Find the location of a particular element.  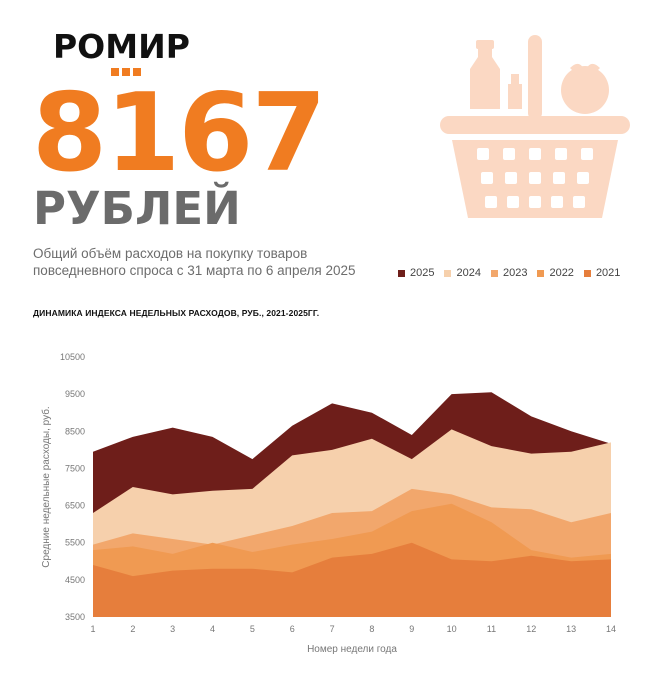

y-tick-label: 7500 is located at coordinates (75, 468).